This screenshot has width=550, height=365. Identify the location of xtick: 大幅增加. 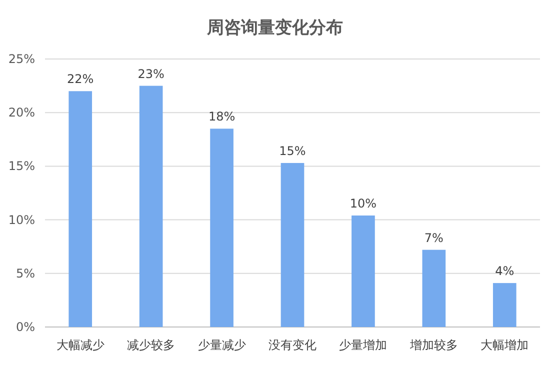
(504, 345).